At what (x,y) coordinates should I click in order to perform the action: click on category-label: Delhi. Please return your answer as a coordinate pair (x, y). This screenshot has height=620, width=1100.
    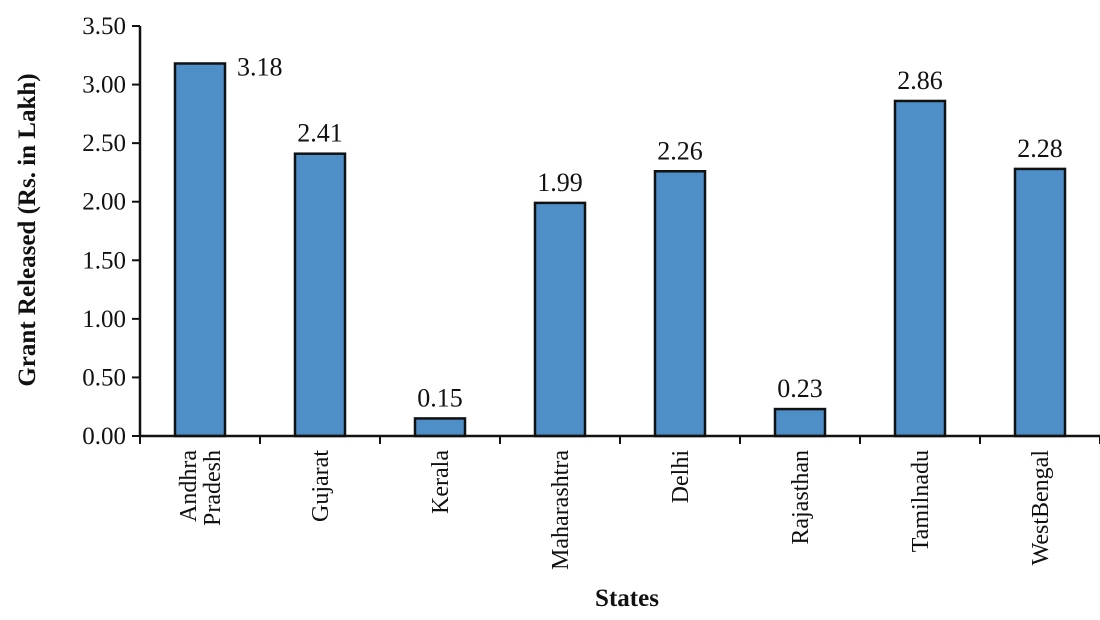
    Looking at the image, I should click on (681, 477).